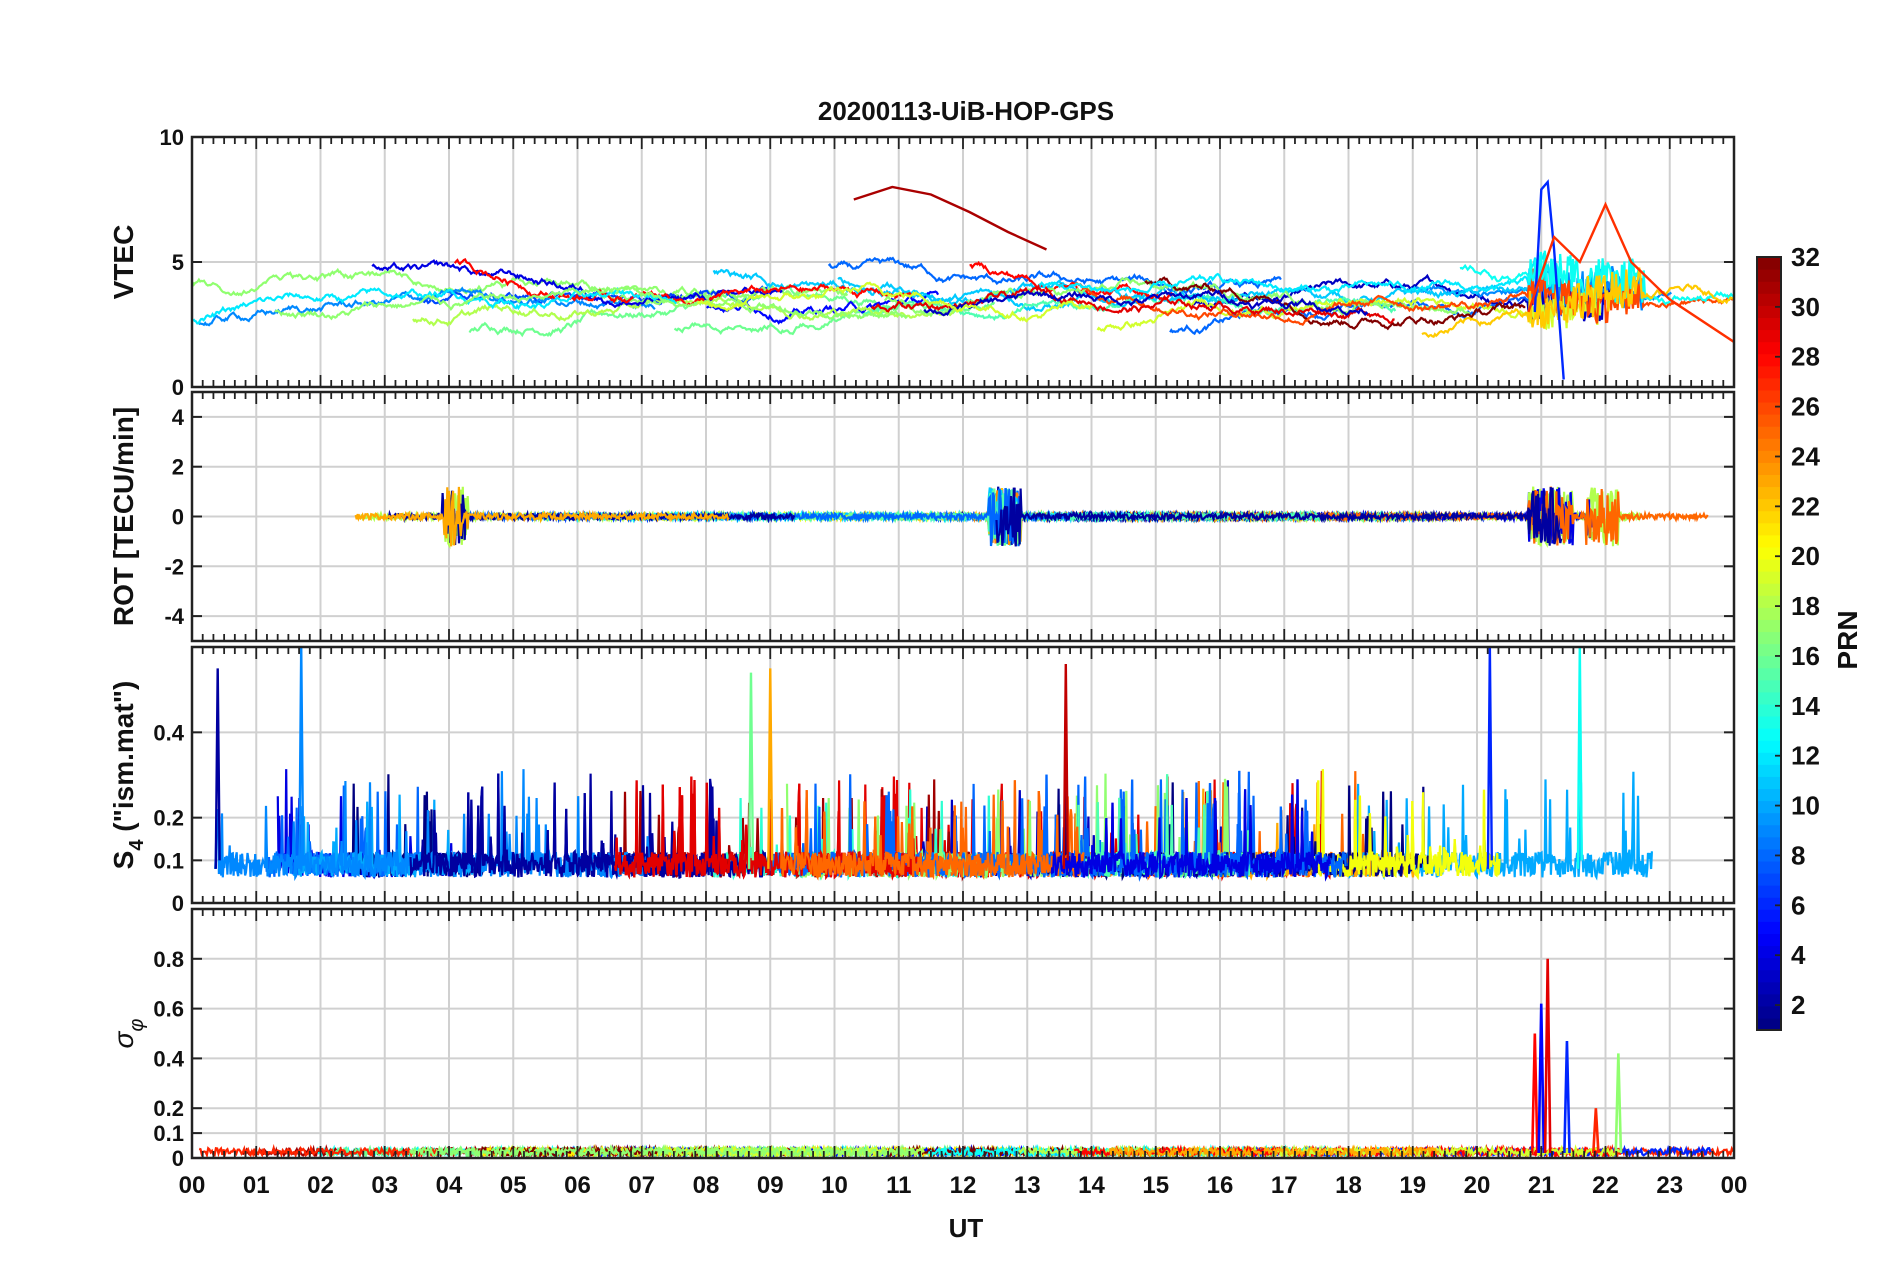 The image size is (1902, 1277). What do you see at coordinates (168, 732) in the screenshot?
I see `y-tick-label: 0.4` at bounding box center [168, 732].